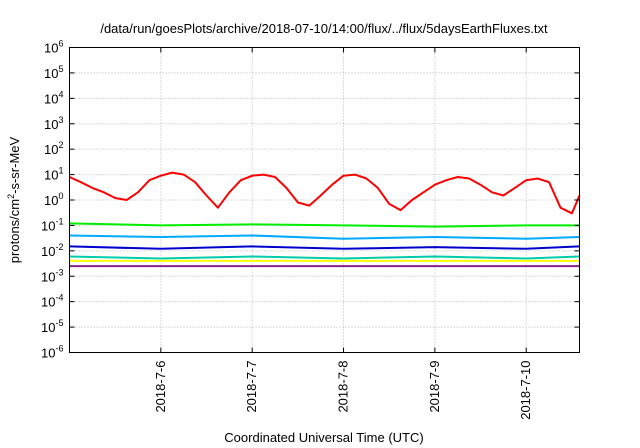 The image size is (640, 448). Describe the element at coordinates (59, 221) in the screenshot. I see `y-tick-exponent: -1` at that location.